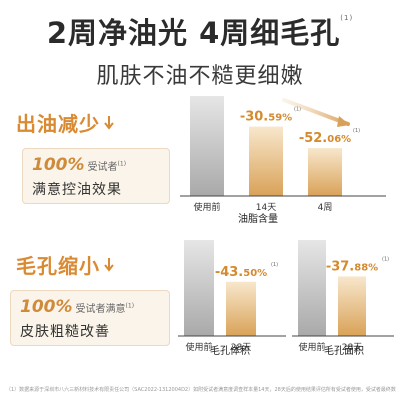 The width and height of the screenshot is (400, 400). I want to click on section-pore-heading: 毛孔缩小, so click(65, 264).